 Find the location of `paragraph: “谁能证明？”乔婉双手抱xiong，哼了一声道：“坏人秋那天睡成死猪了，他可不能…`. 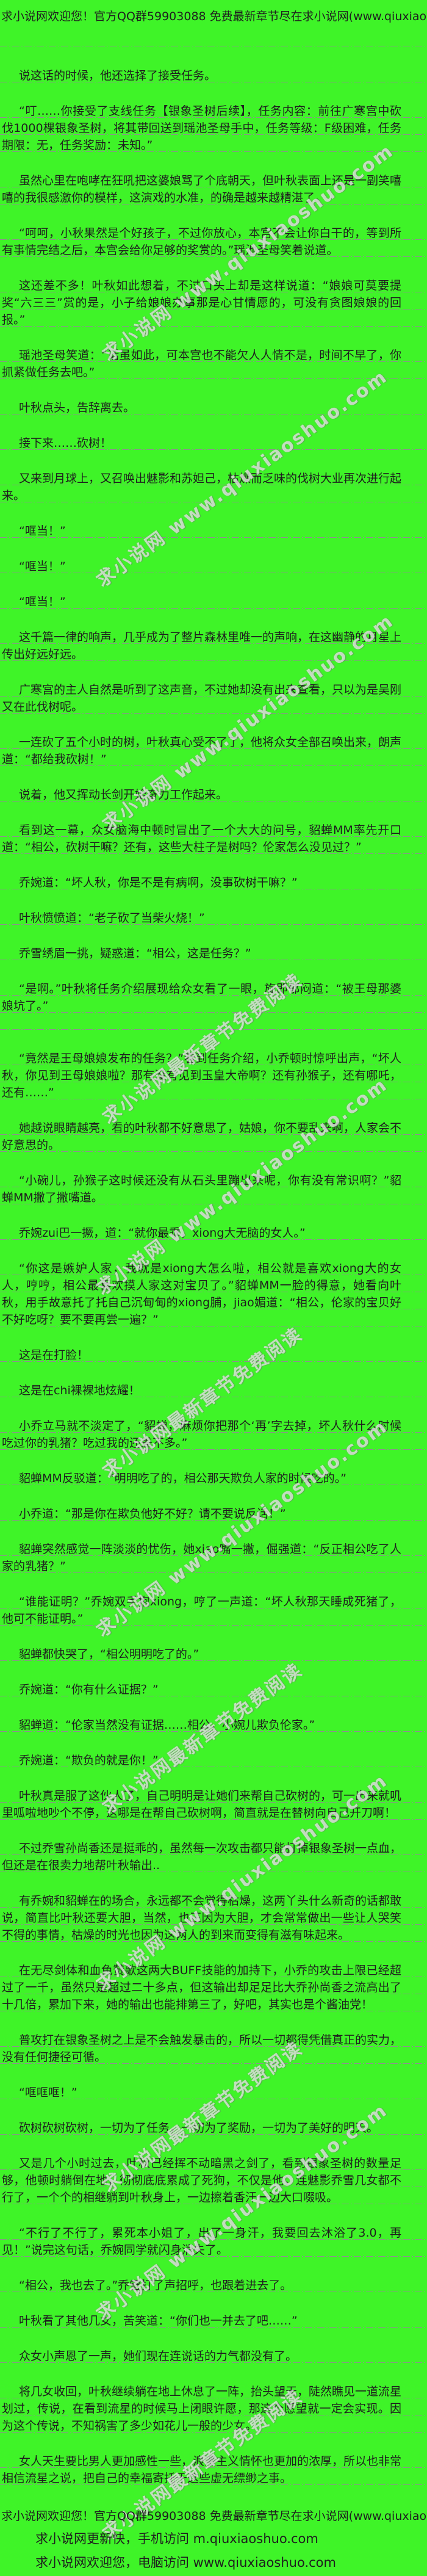

paragraph: “谁能证明？”乔婉双手抱xiong，哼了一声道：“坏人秋那天睡成死猪了，他可不能… is located at coordinates (213, 1610).